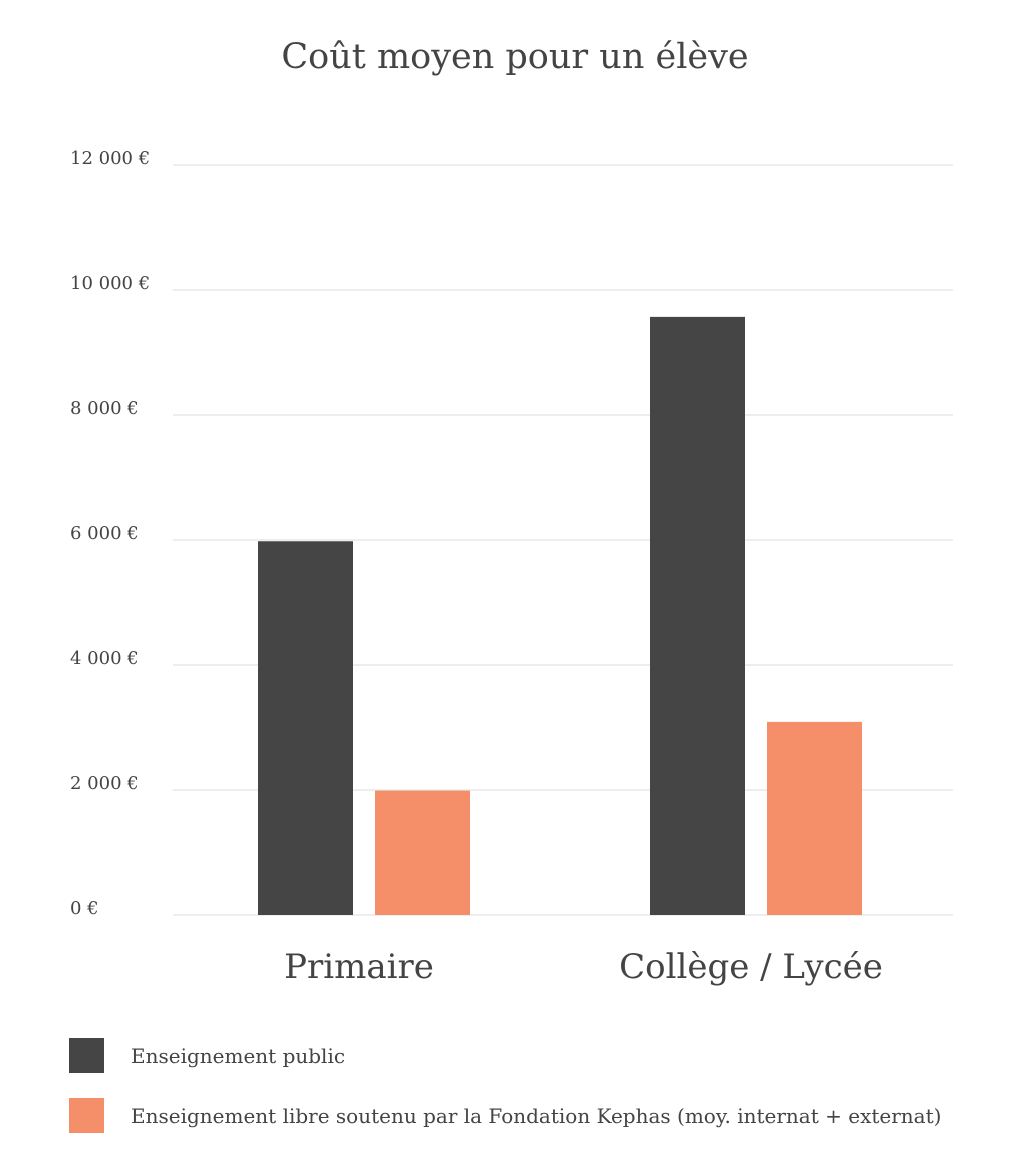  I want to click on y-tick-label: 4 000 €, so click(104, 658).